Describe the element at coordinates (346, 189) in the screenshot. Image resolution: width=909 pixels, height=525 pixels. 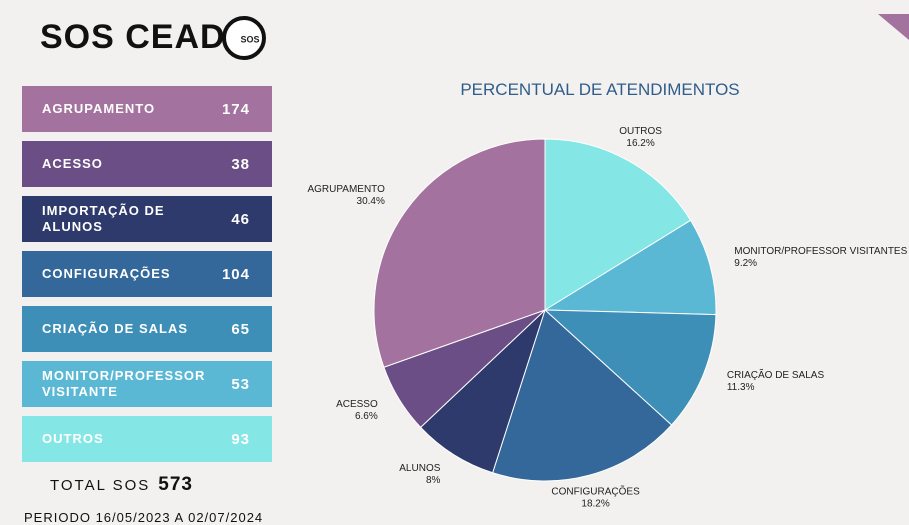
I see `slice-label: AGRUPAMENTO` at that location.